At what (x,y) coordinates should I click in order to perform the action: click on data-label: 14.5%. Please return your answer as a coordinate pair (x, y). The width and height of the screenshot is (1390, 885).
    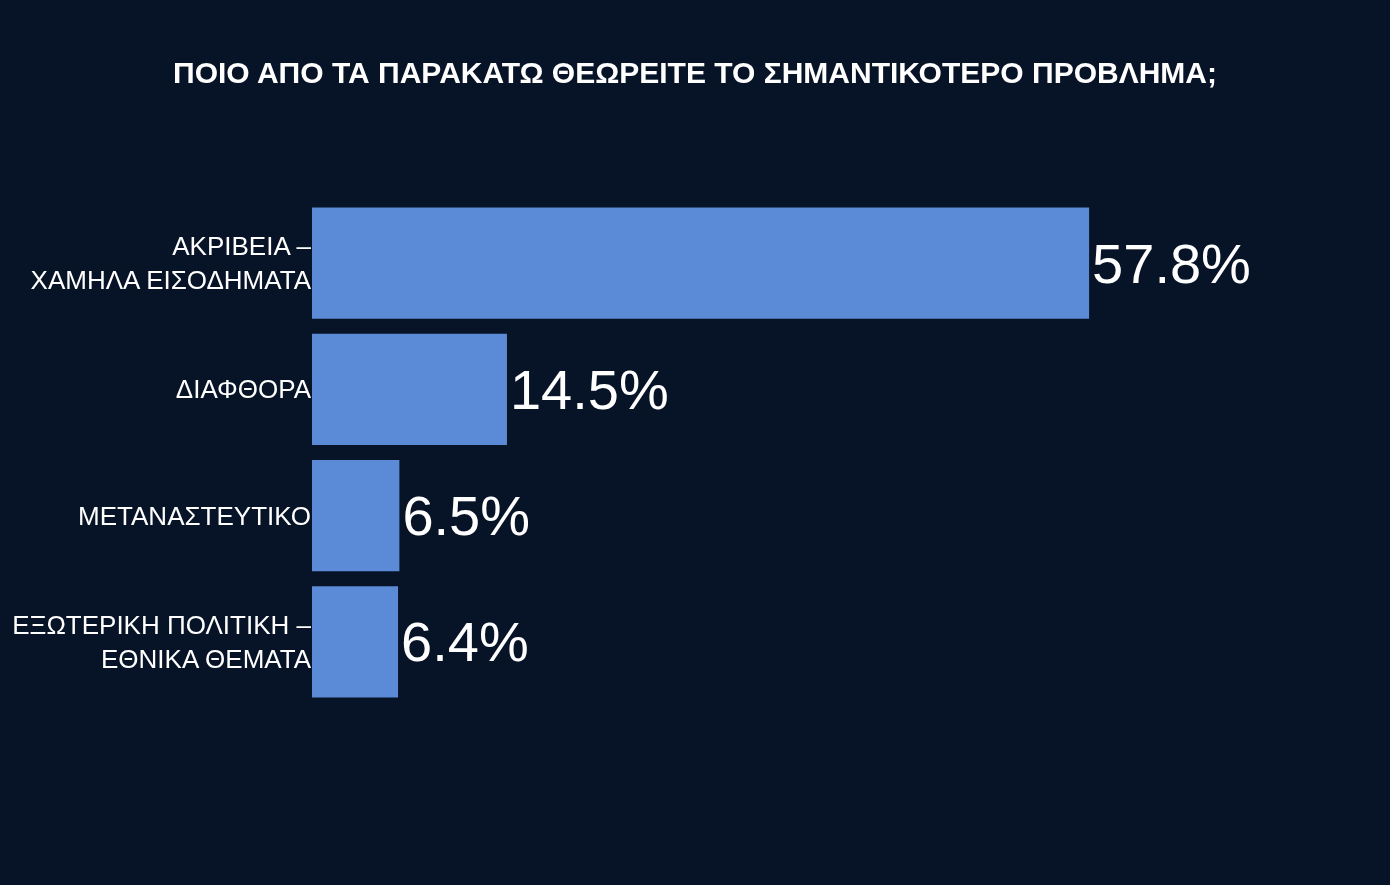
    Looking at the image, I should click on (589, 389).